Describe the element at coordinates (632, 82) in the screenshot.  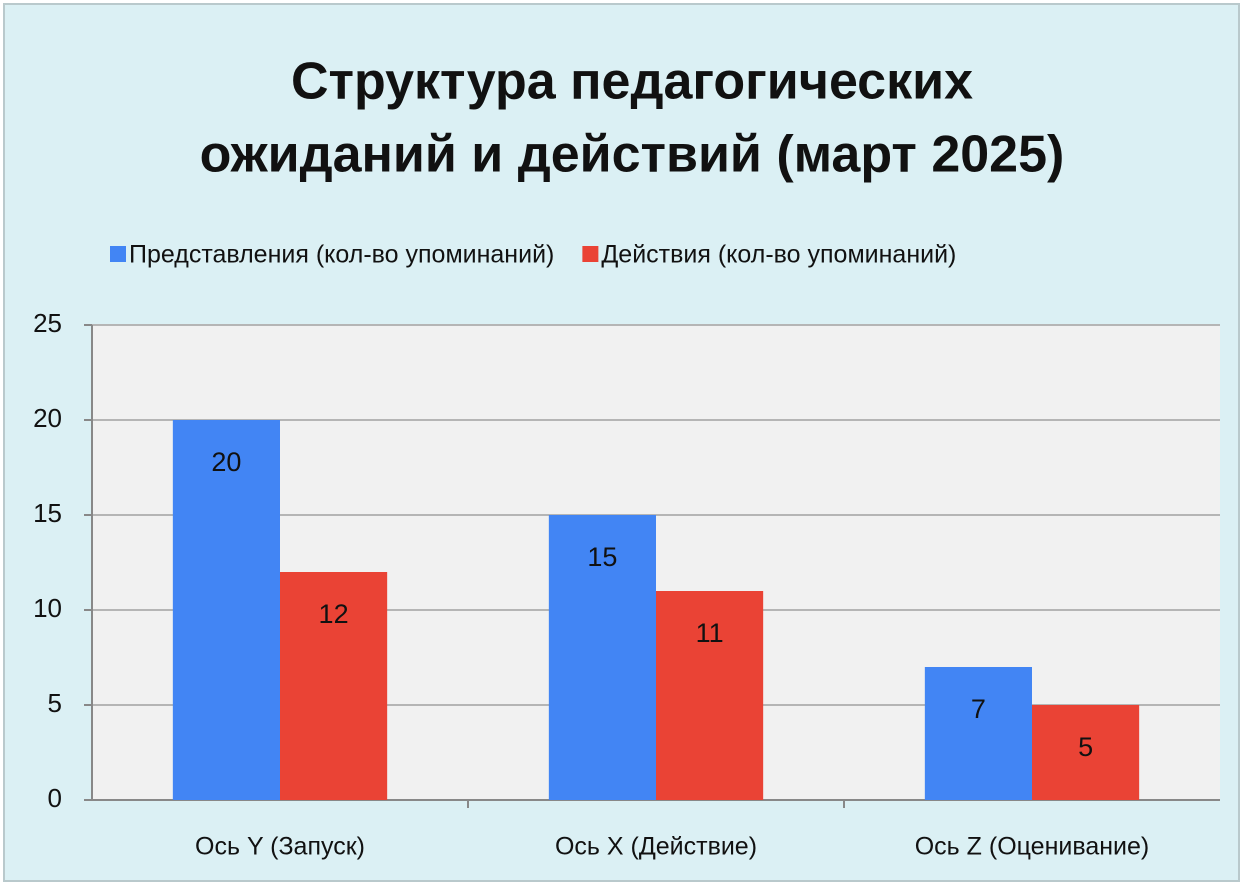
I see `chart-title: Структура педагогических` at that location.